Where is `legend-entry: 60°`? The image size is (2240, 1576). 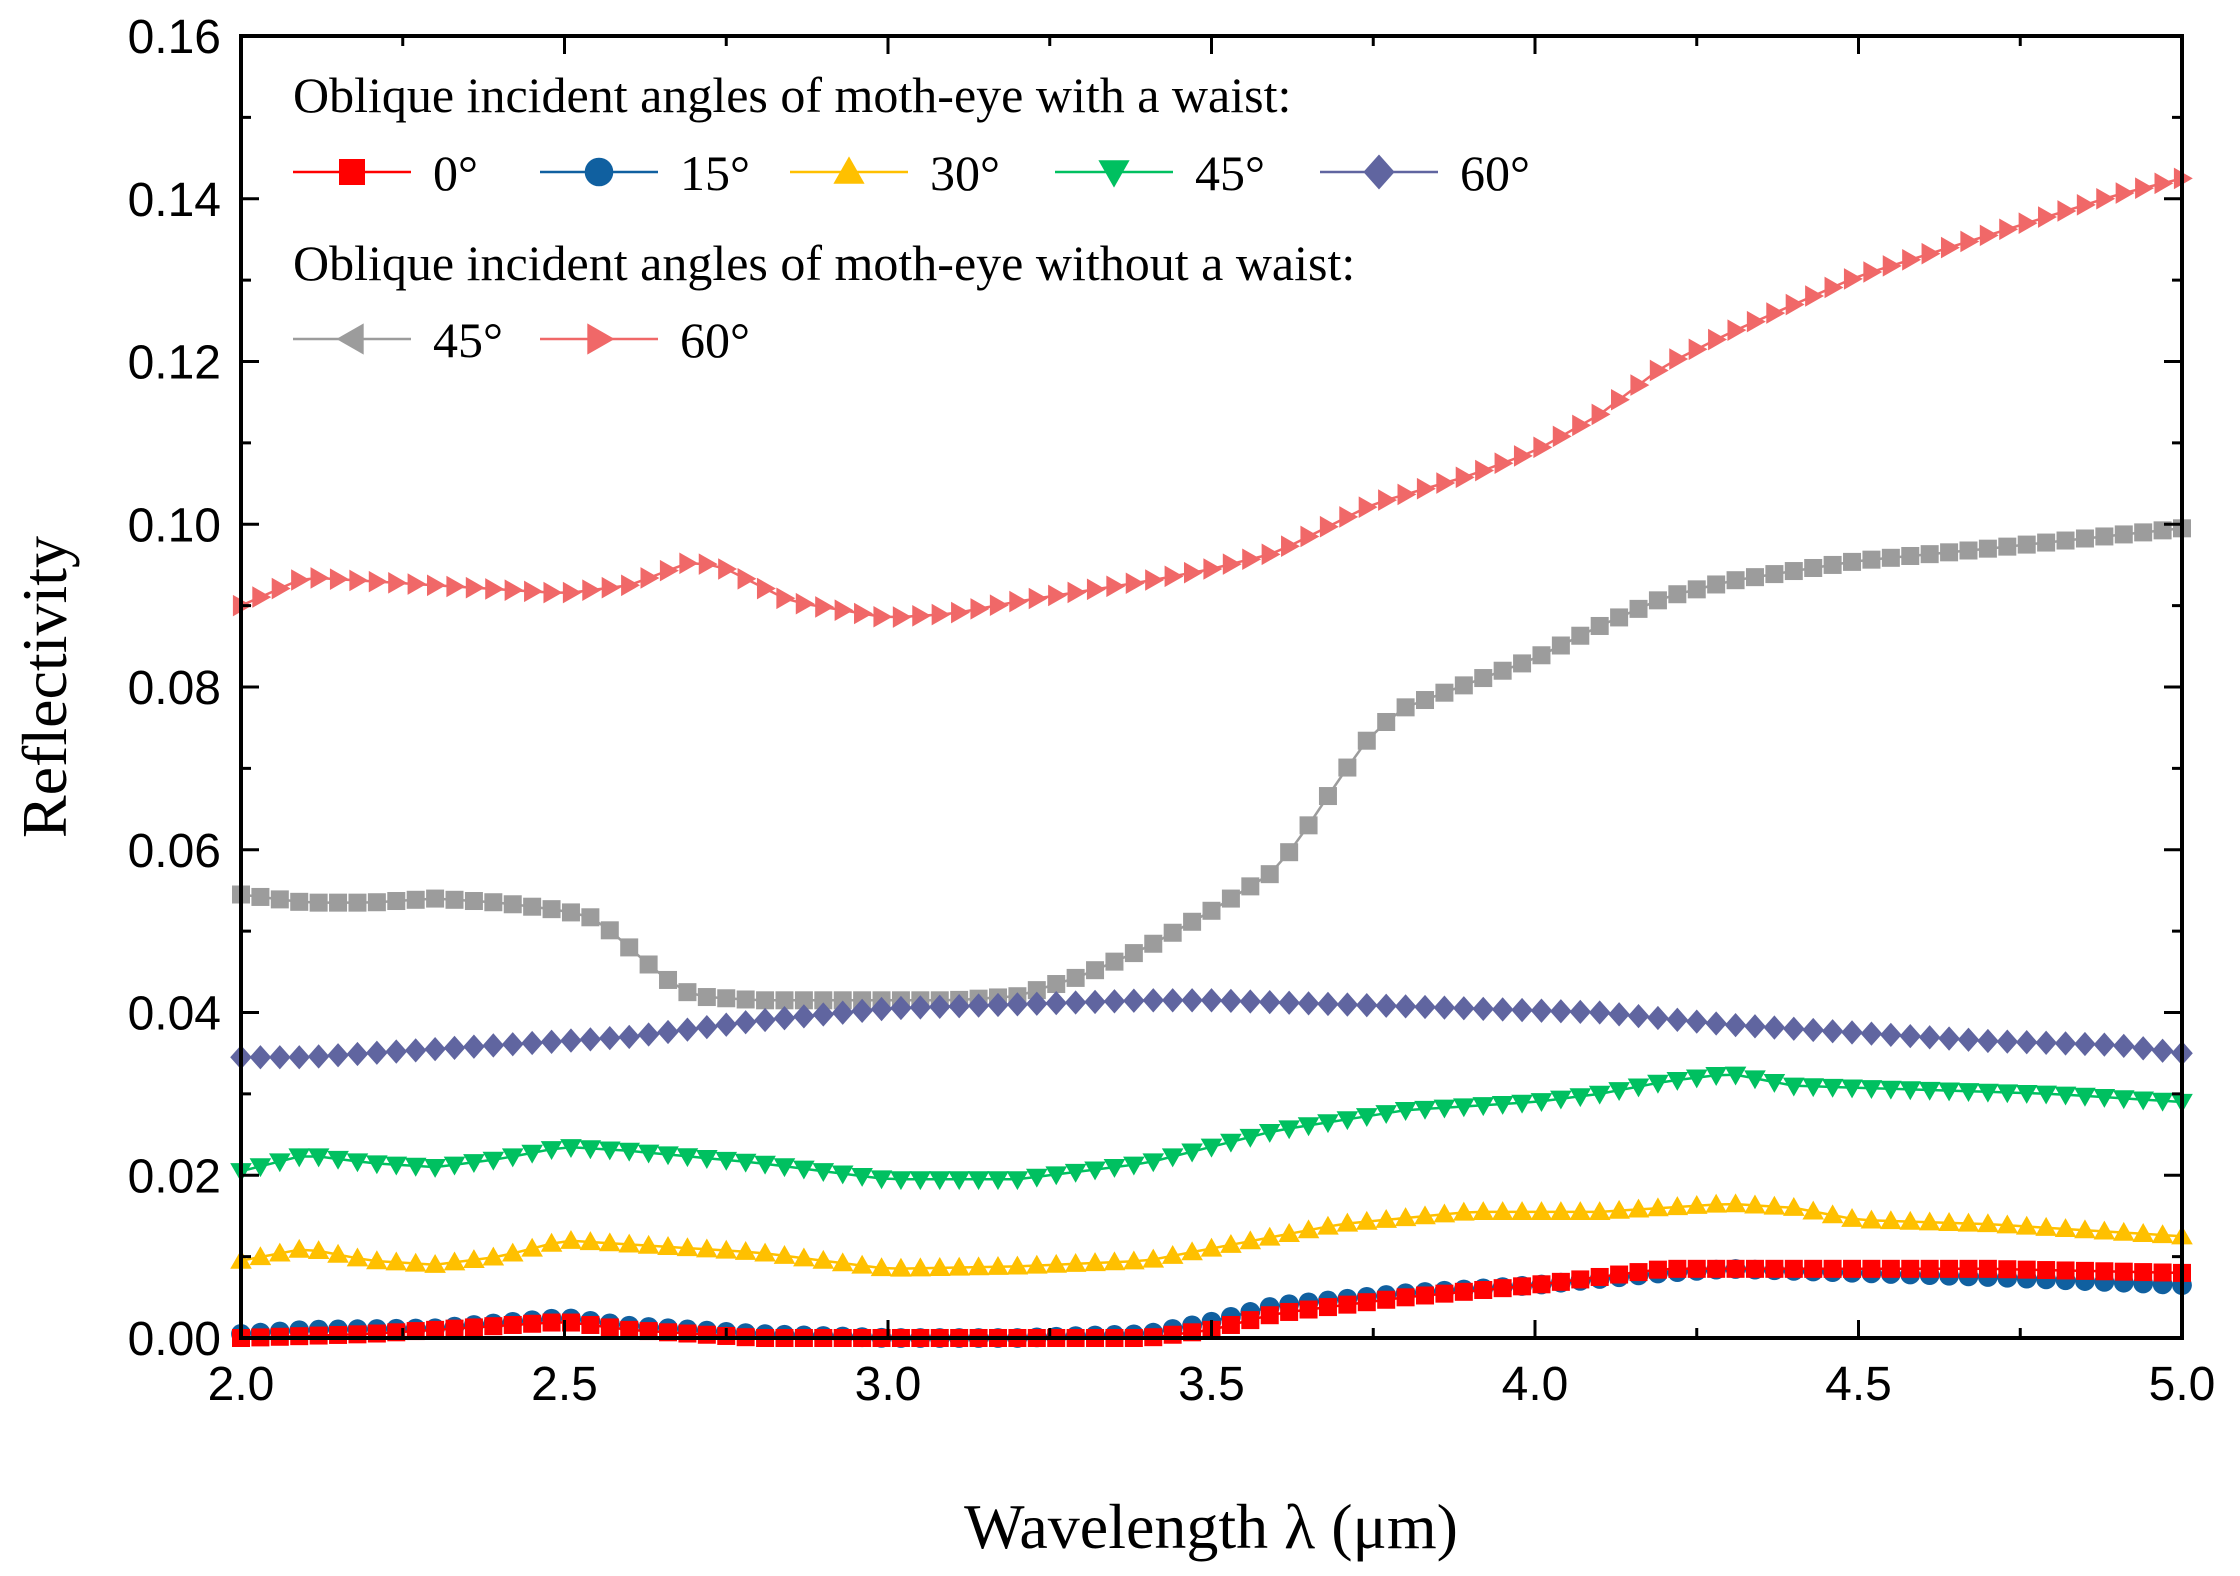
legend-entry: 60° is located at coordinates (1425, 173).